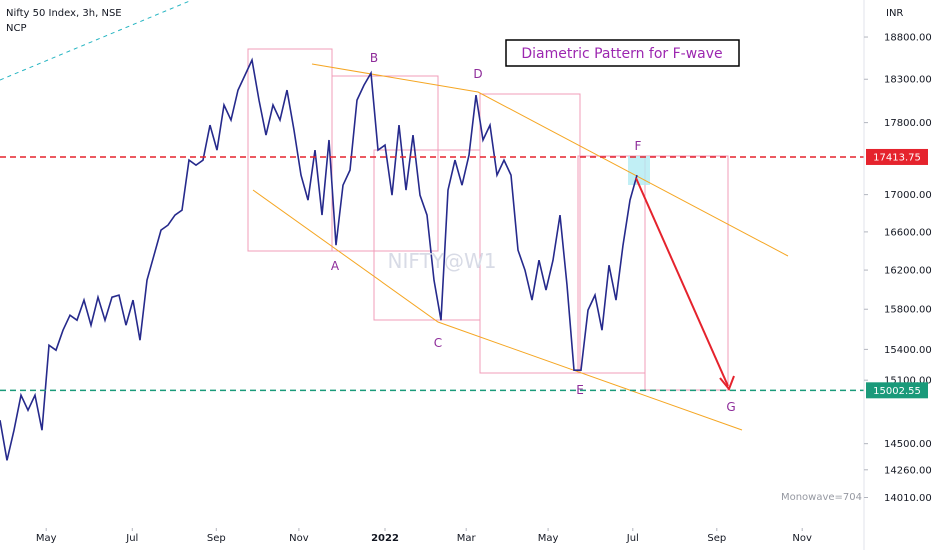 This screenshot has height=554, width=932. I want to click on projection-arrow, so click(682, 282).